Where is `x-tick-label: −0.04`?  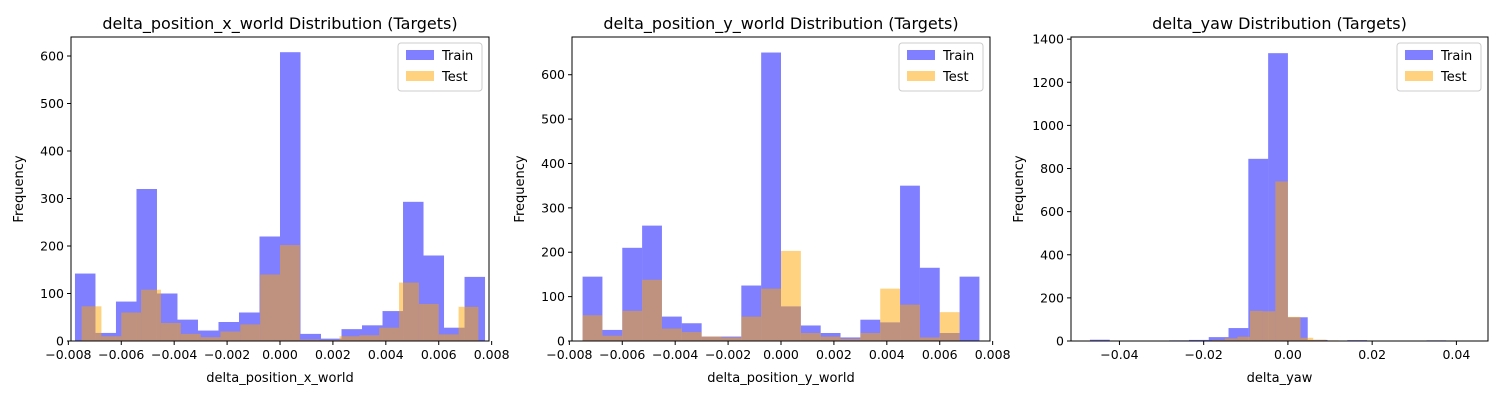
x-tick-label: −0.04 is located at coordinates (1119, 354).